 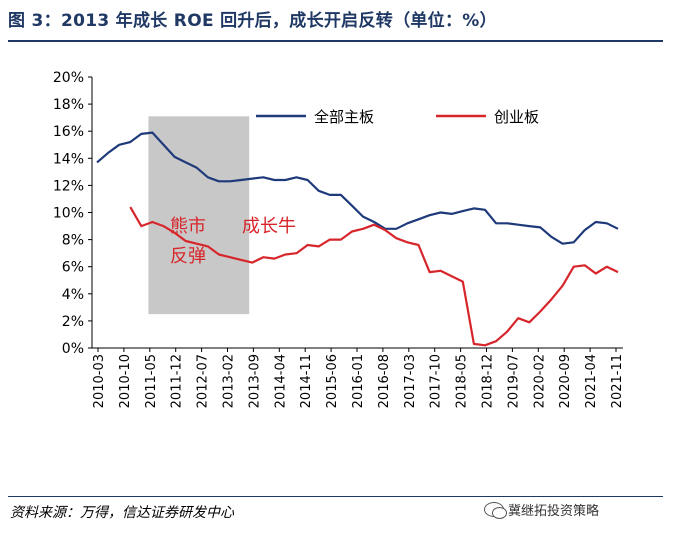 What do you see at coordinates (332, 381) in the screenshot?
I see `x-tick-label: 2015-06` at bounding box center [332, 381].